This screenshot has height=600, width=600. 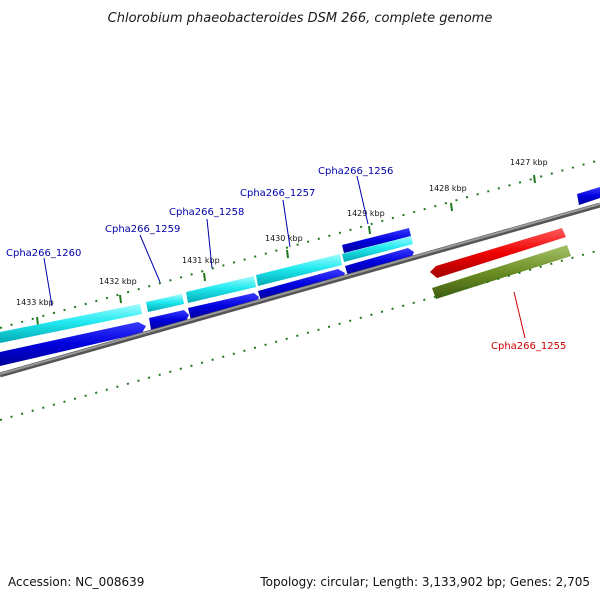 What do you see at coordinates (448, 188) in the screenshot?
I see `tick-label: 1428 kbp` at bounding box center [448, 188].